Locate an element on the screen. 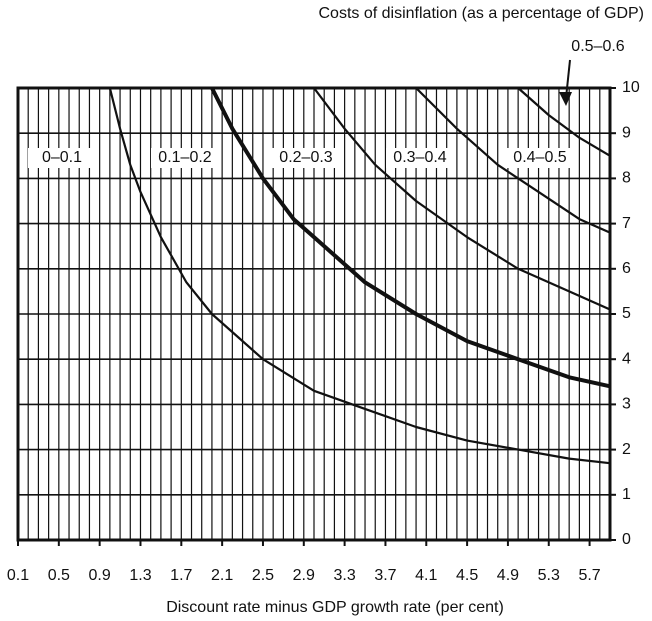 Image resolution: width=652 pixels, height=621 pixels. x-tick-label: 1.3 is located at coordinates (140, 575).